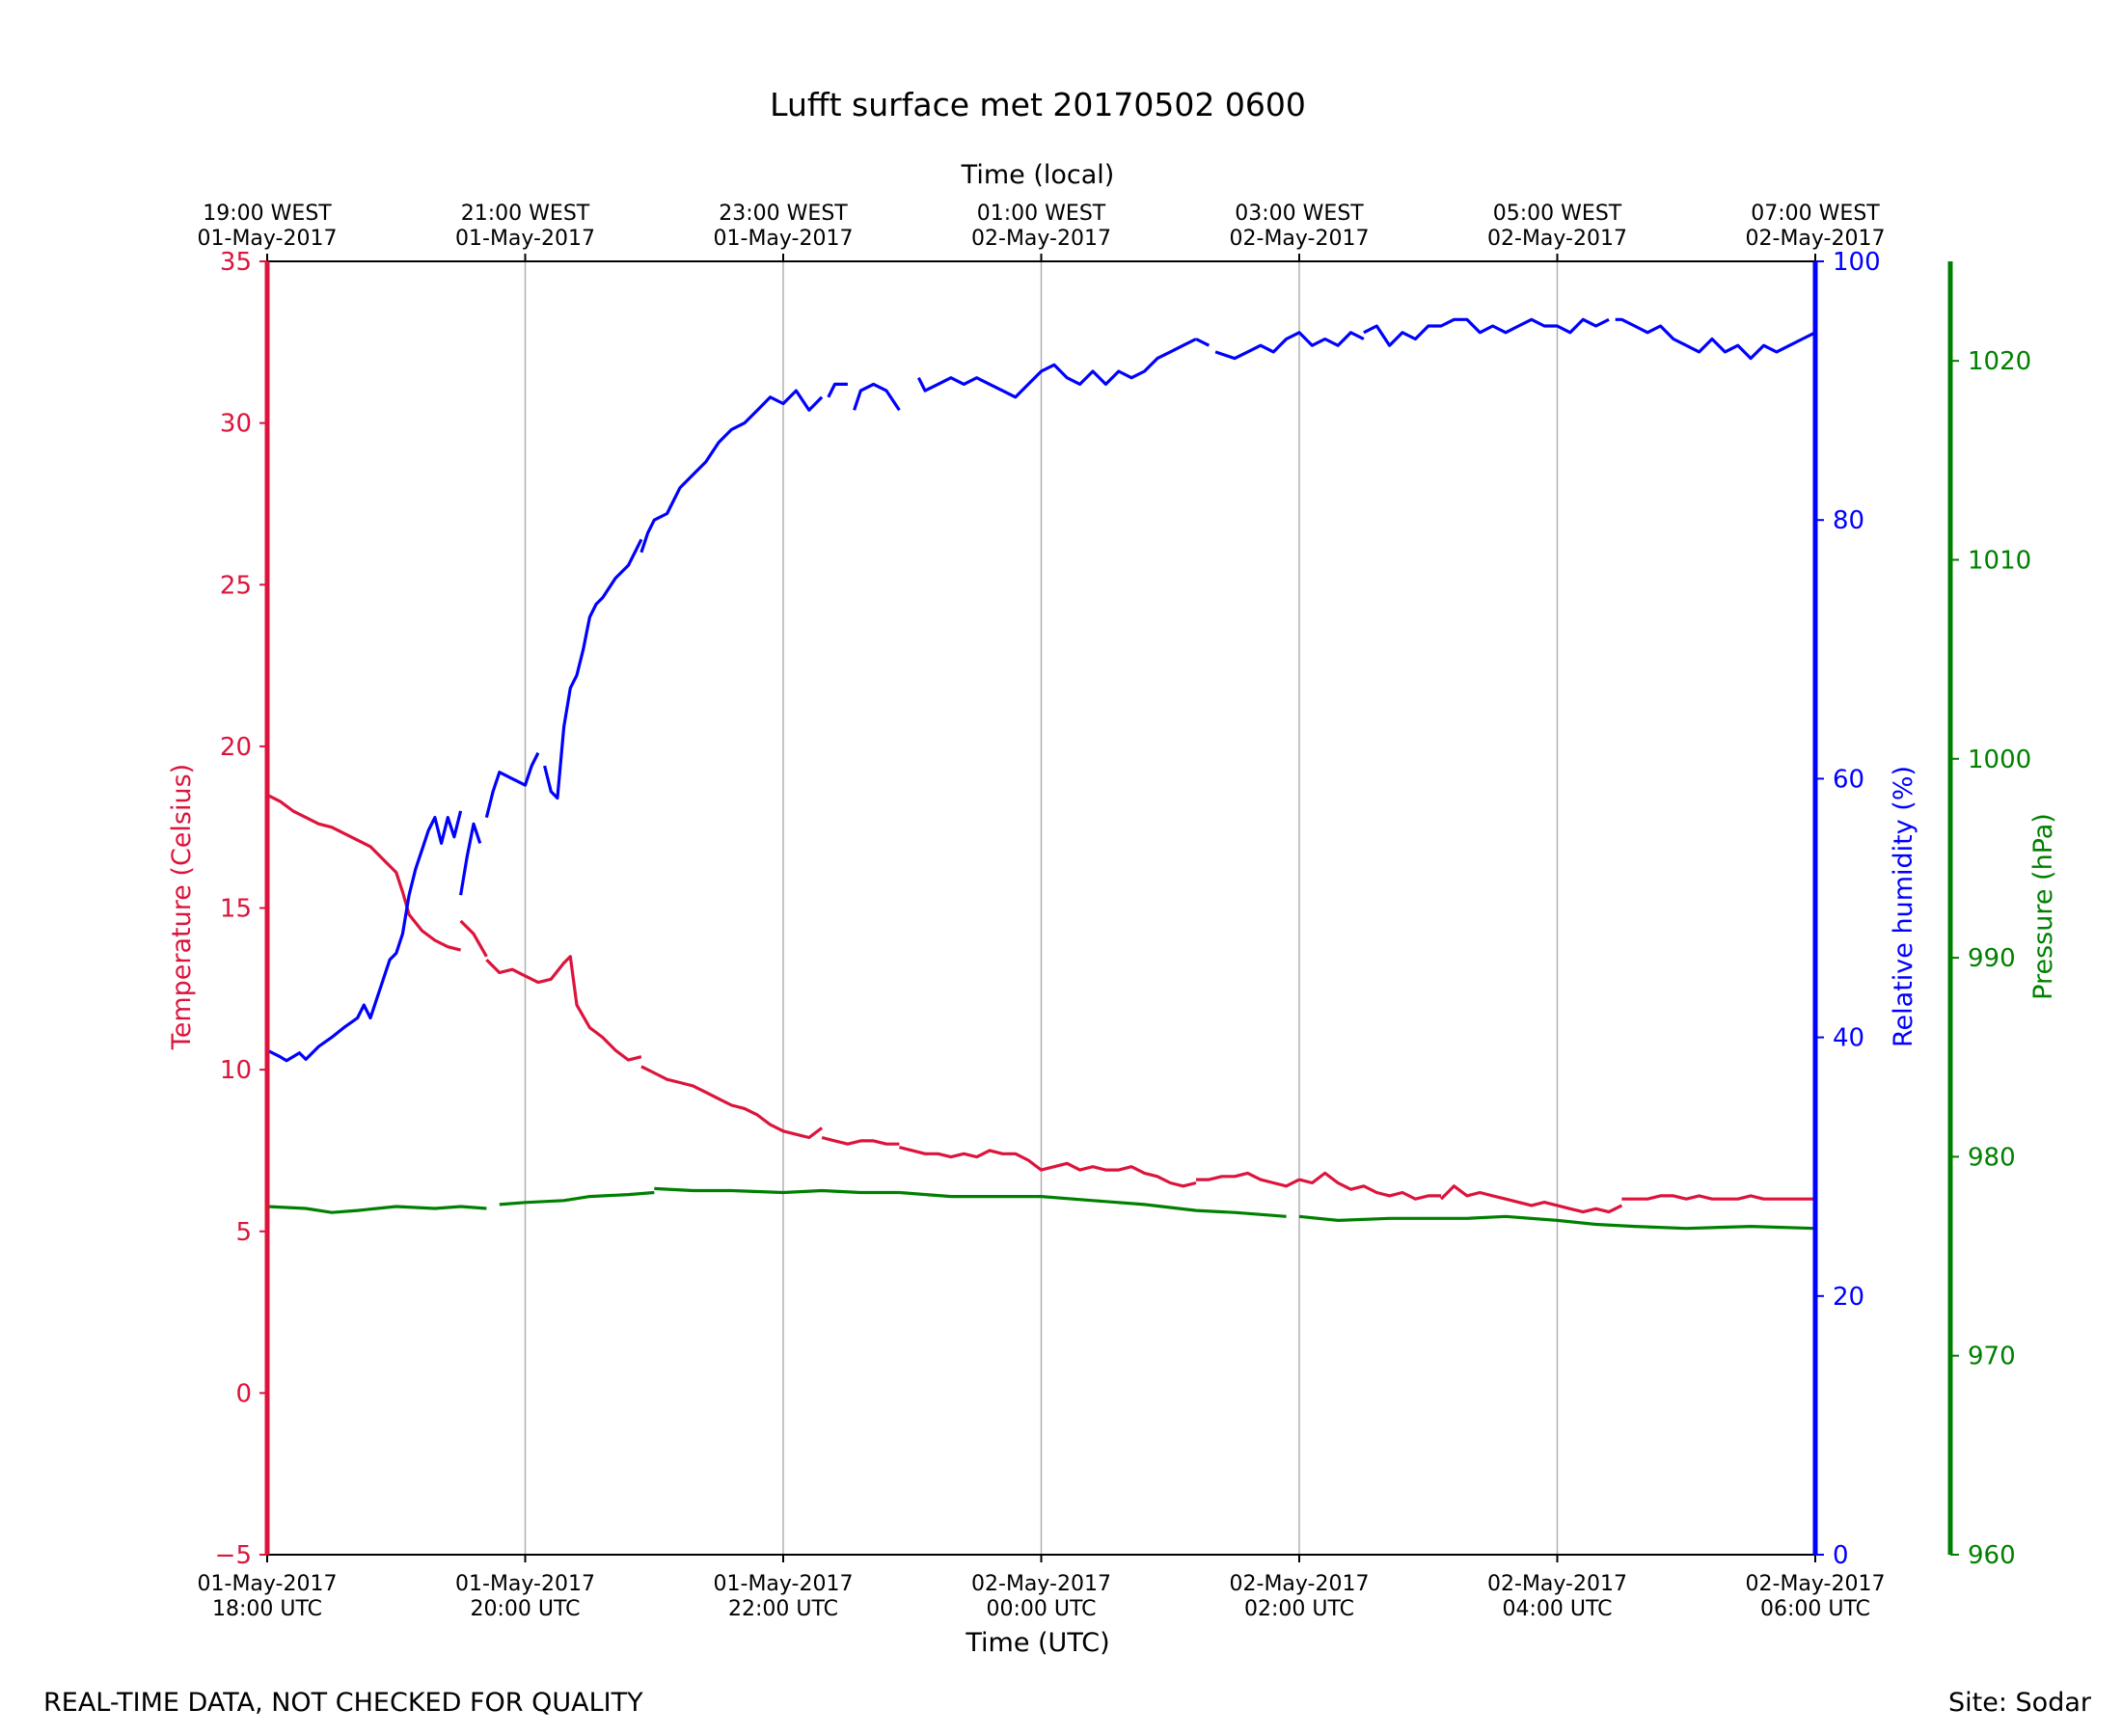 This screenshot has height=1736, width=2122. I want to click on pressure-tick-label: 990, so click(1992, 958).